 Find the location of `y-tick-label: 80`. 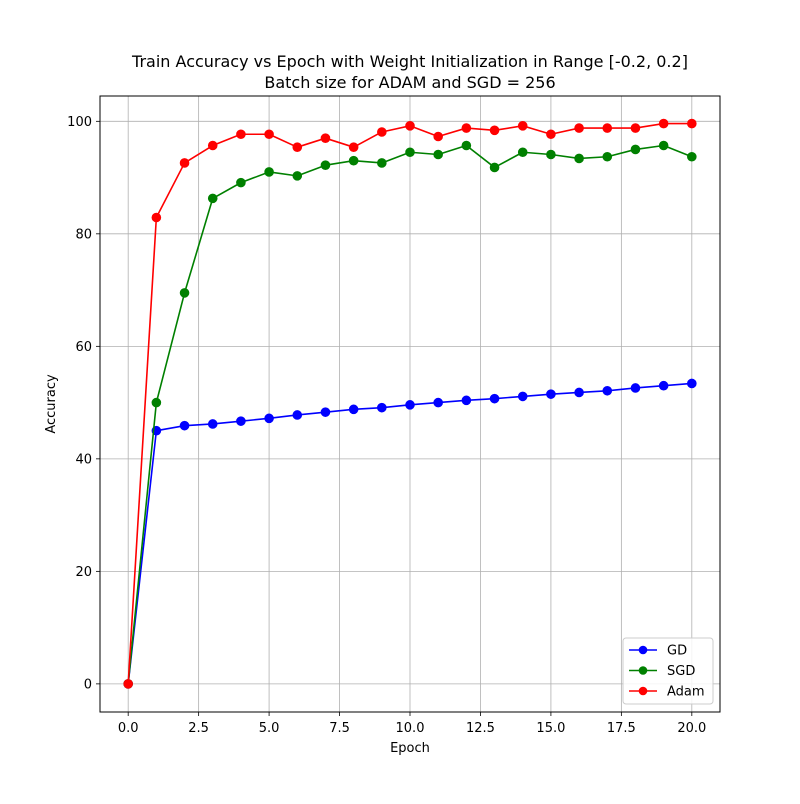

y-tick-label: 80 is located at coordinates (83, 234).